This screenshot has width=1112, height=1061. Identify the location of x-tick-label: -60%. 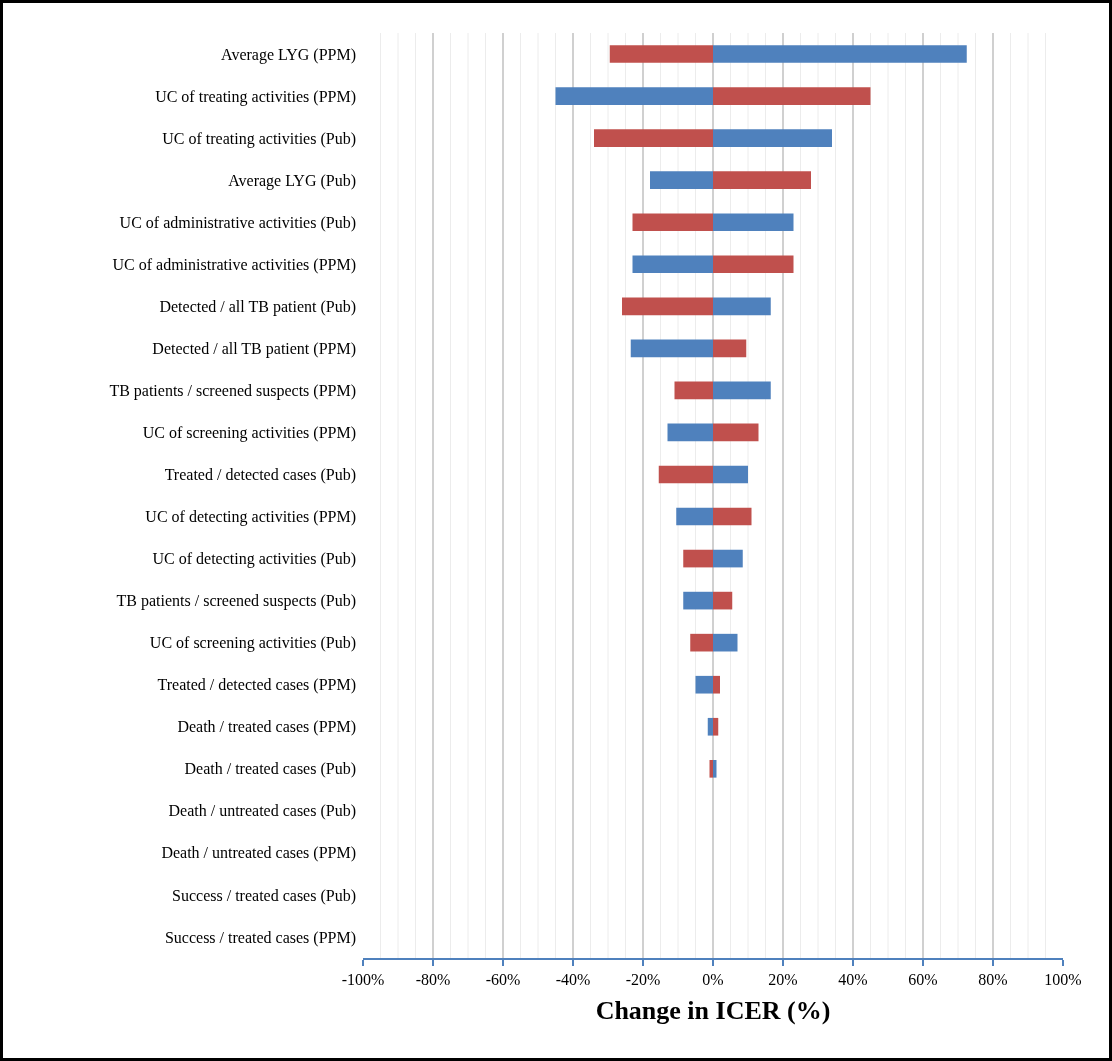
(503, 980).